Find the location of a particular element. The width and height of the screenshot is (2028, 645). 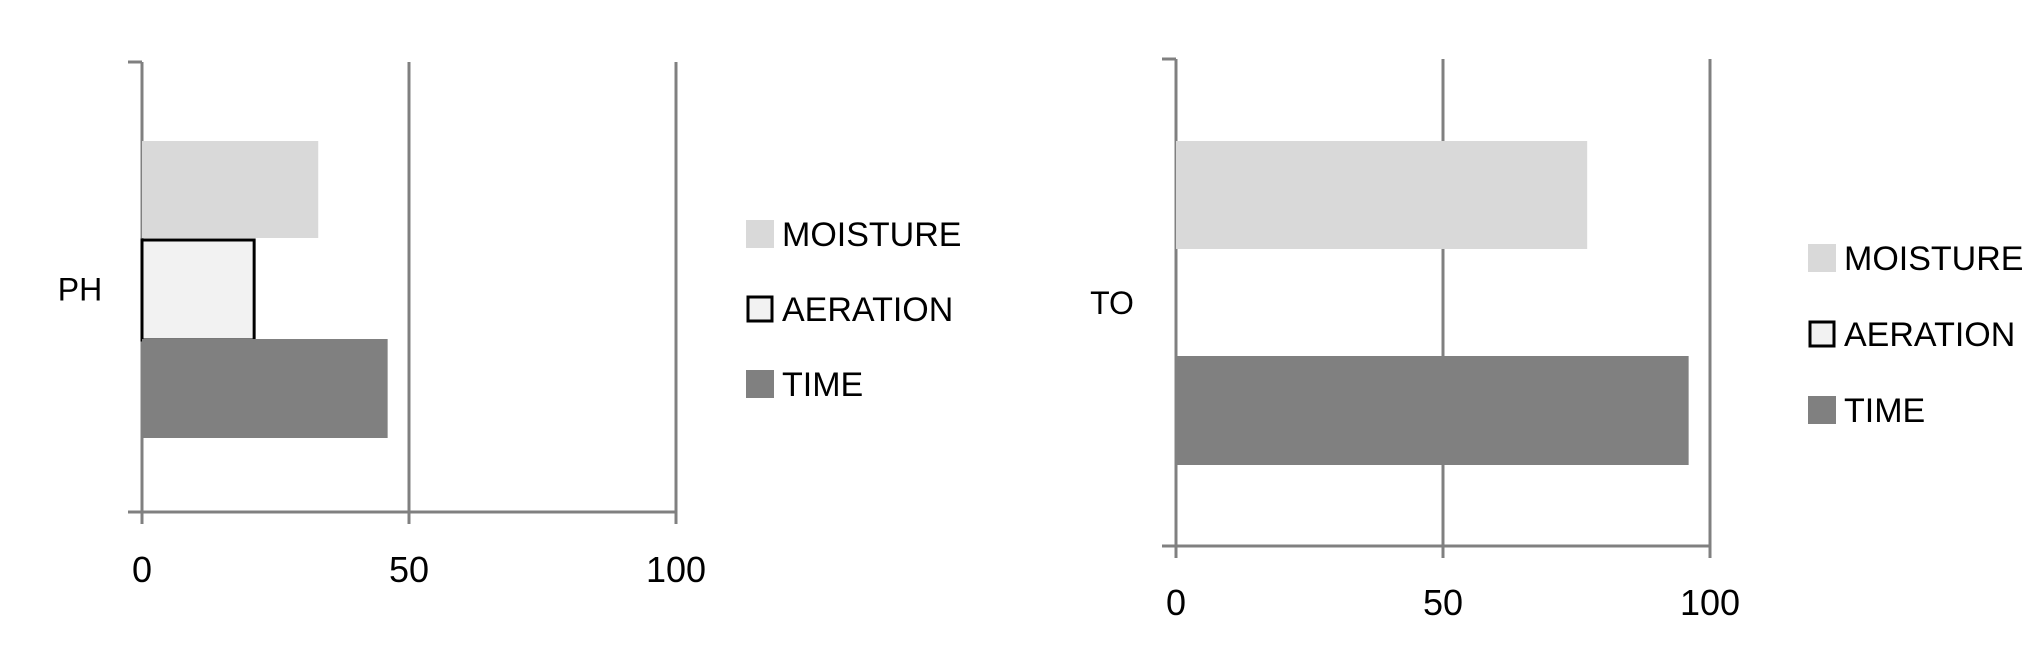

category-label: TO is located at coordinates (1112, 303).